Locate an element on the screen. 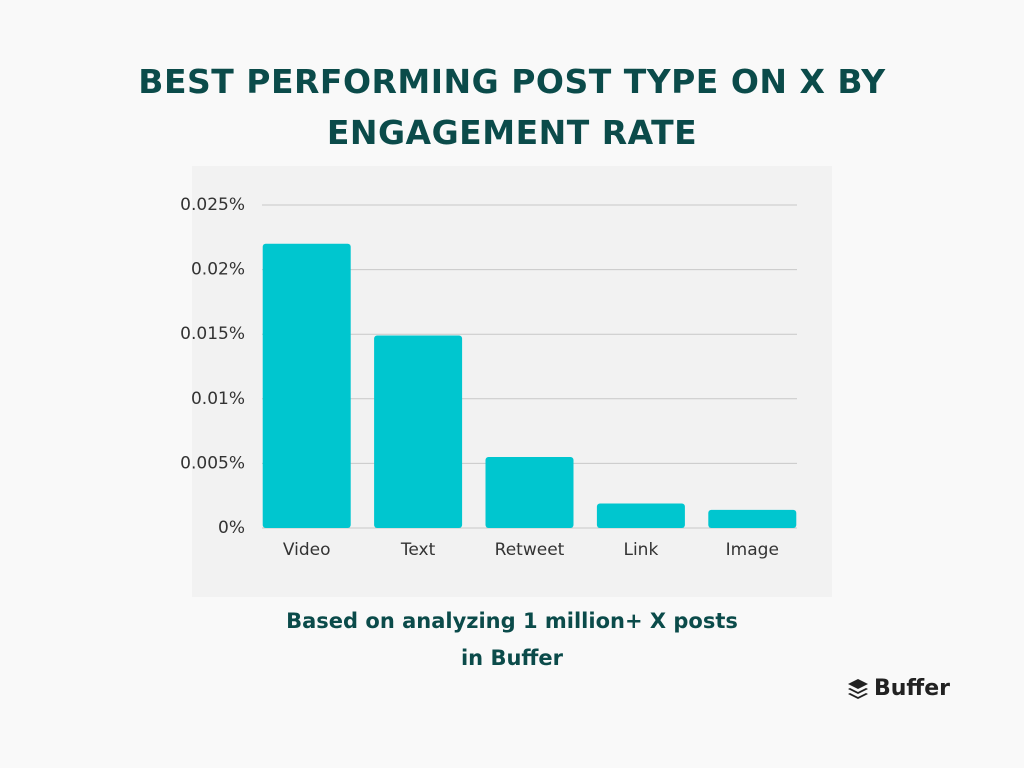  x-tick-label: Video is located at coordinates (307, 550).